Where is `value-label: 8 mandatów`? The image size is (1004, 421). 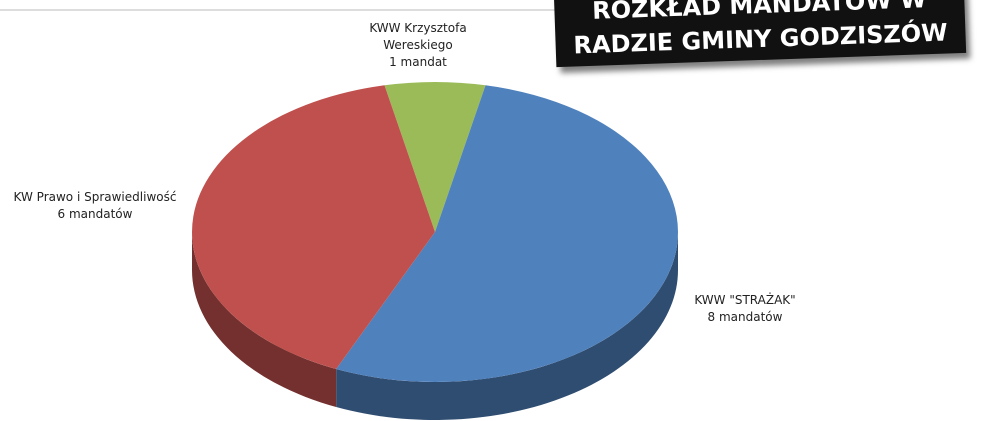 value-label: 8 mandatów is located at coordinates (745, 317).